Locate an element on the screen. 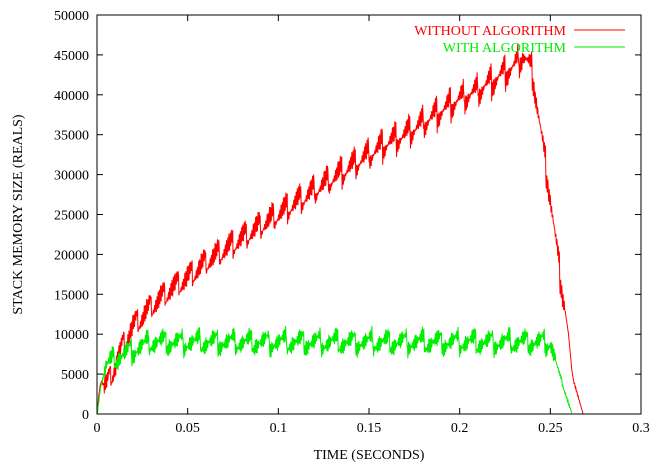 This screenshot has height=465, width=657. y-tick-label: 50000 is located at coordinates (71, 16).